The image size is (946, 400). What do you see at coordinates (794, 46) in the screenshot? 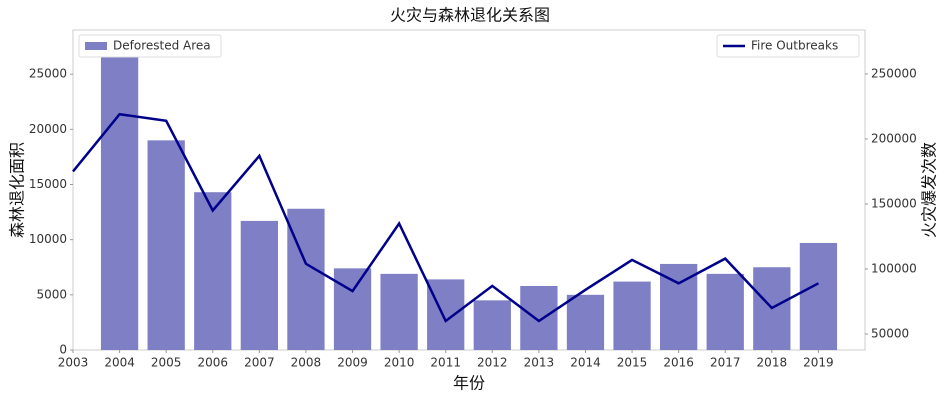
I see `legend-label: Fire Outbreaks` at bounding box center [794, 46].